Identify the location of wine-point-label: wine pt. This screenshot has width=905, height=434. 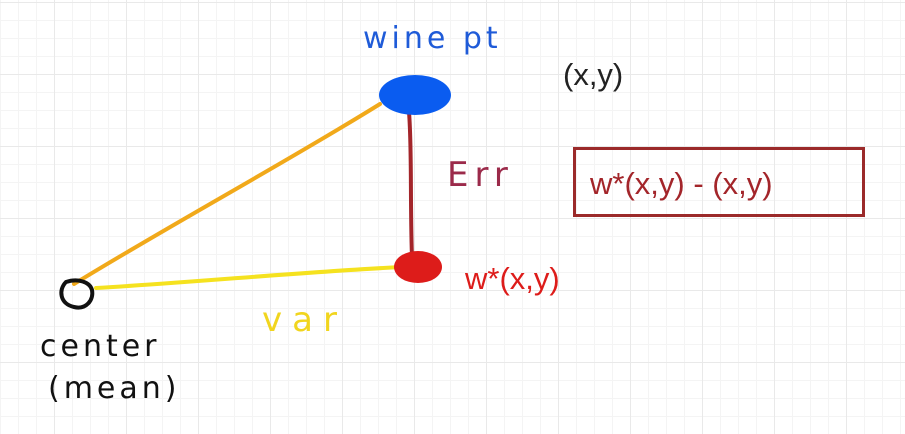
(432, 38).